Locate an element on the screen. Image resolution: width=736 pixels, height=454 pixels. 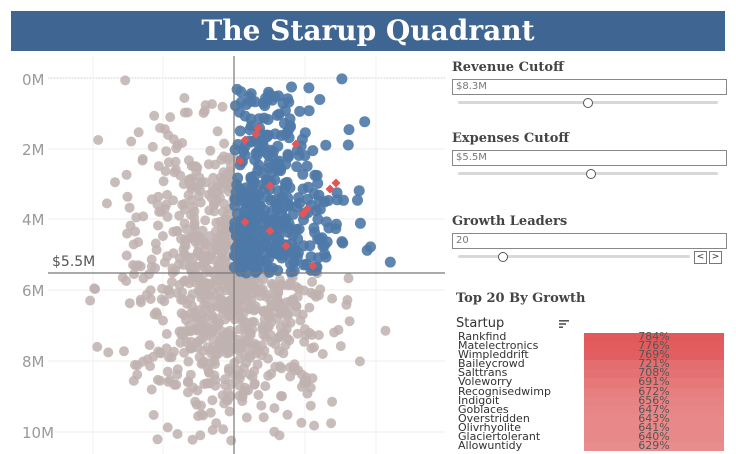
table-row: Recognisedwimp 672% is located at coordinates (591, 391).